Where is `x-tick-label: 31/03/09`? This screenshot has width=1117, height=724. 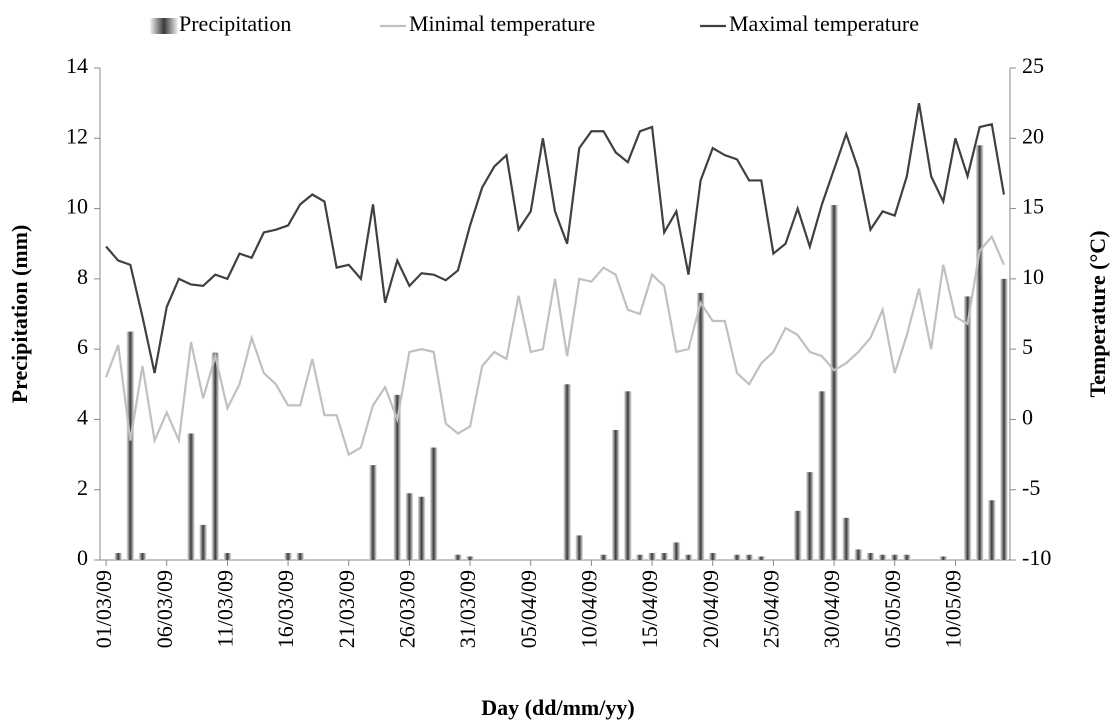 x-tick-label: 31/03/09 is located at coordinates (467, 609).